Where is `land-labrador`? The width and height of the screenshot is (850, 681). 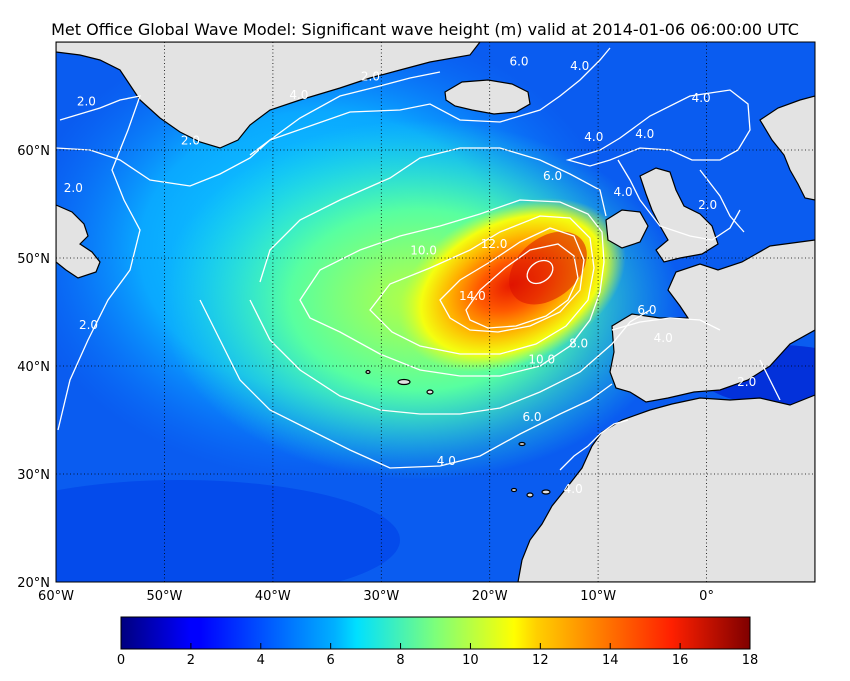 land-labrador is located at coordinates (78, 241).